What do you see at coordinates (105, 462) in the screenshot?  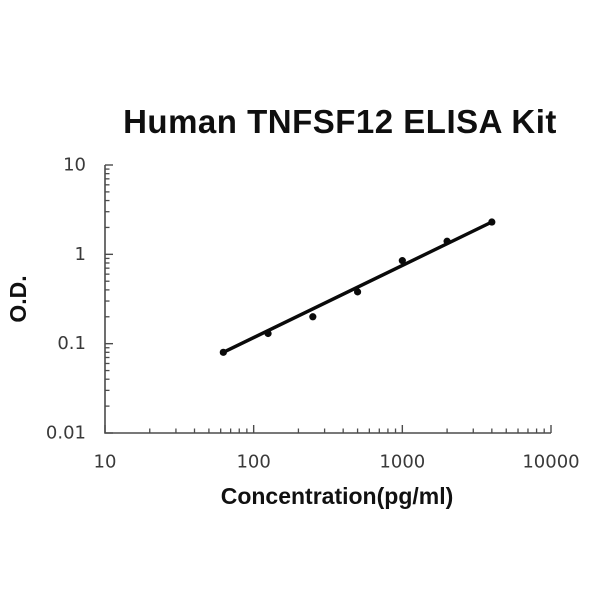 I see `x-tick-label: 10` at bounding box center [105, 462].